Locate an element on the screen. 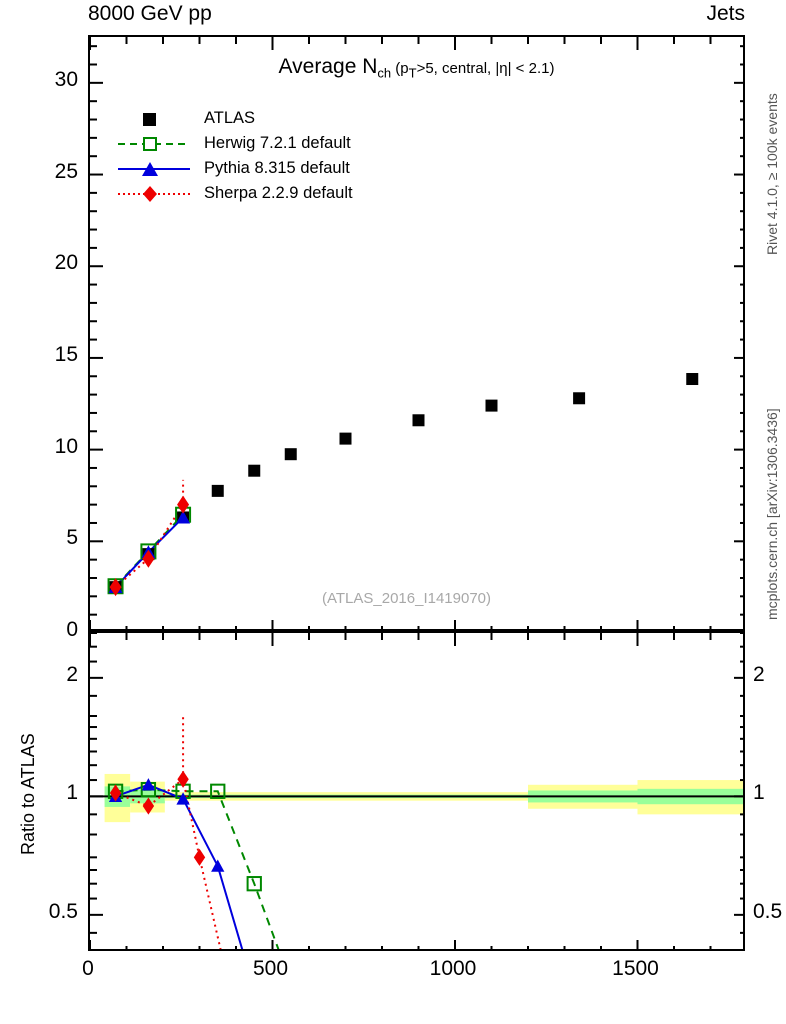 Image resolution: width=786 pixels, height=1024 pixels. main-y-tick-label: 5 is located at coordinates (72, 538).